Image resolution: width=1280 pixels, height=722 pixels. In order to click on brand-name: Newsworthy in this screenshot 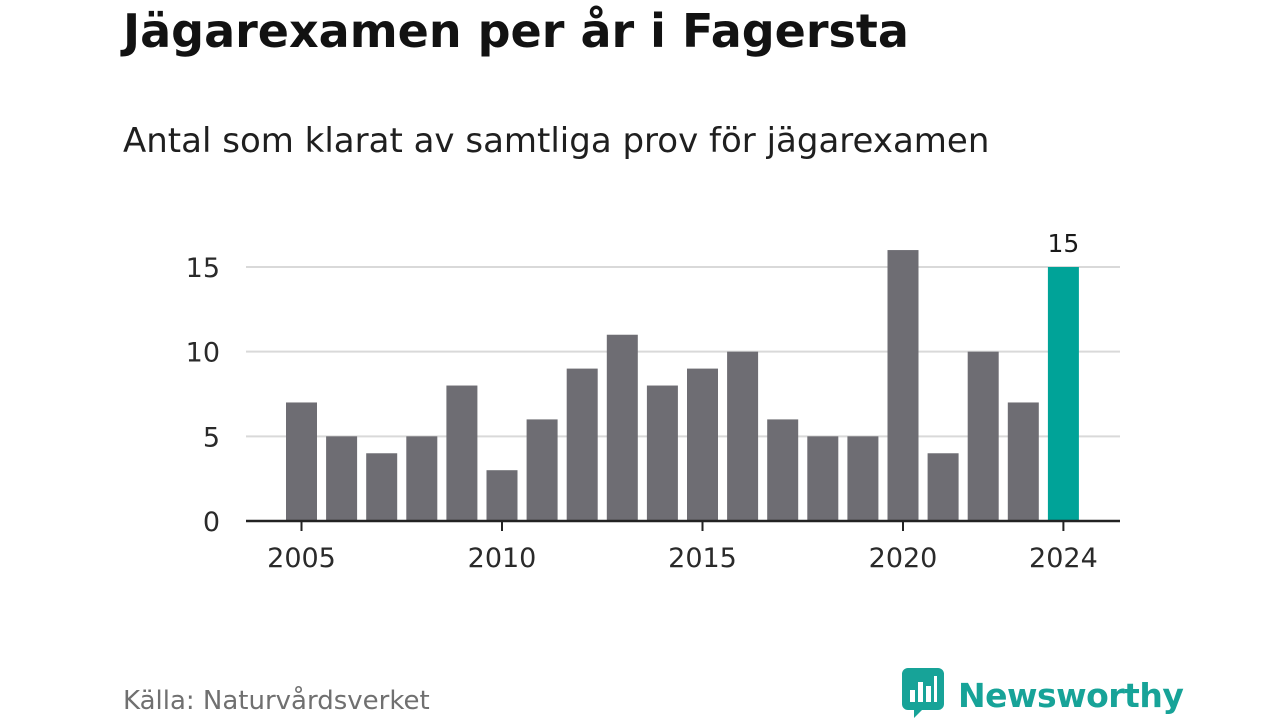, I will do `click(1071, 695)`.